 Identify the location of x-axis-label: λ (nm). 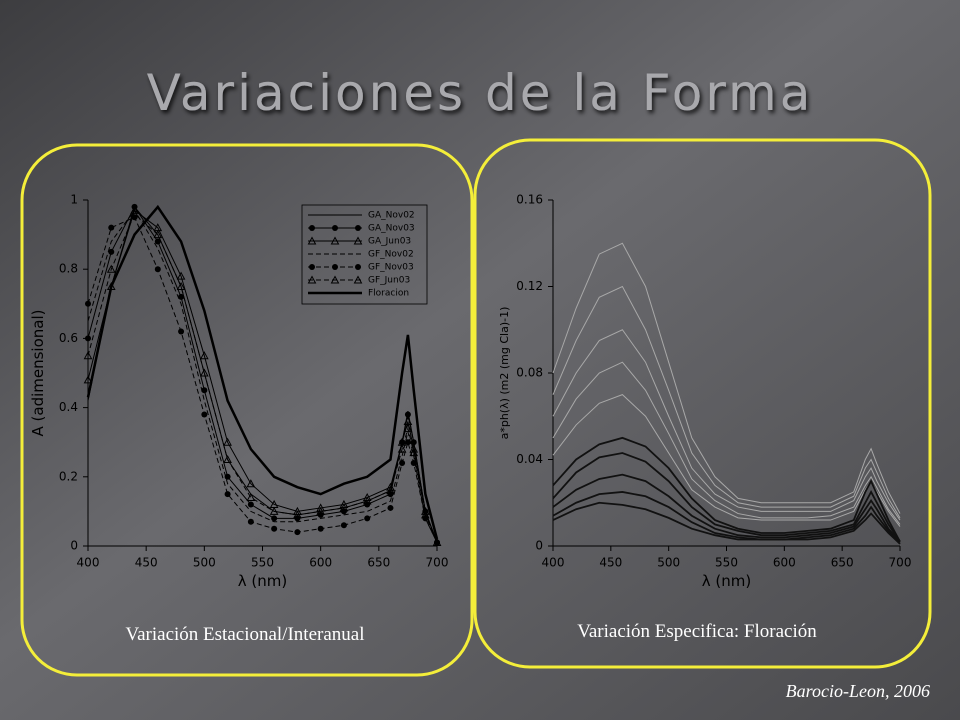
(726, 581).